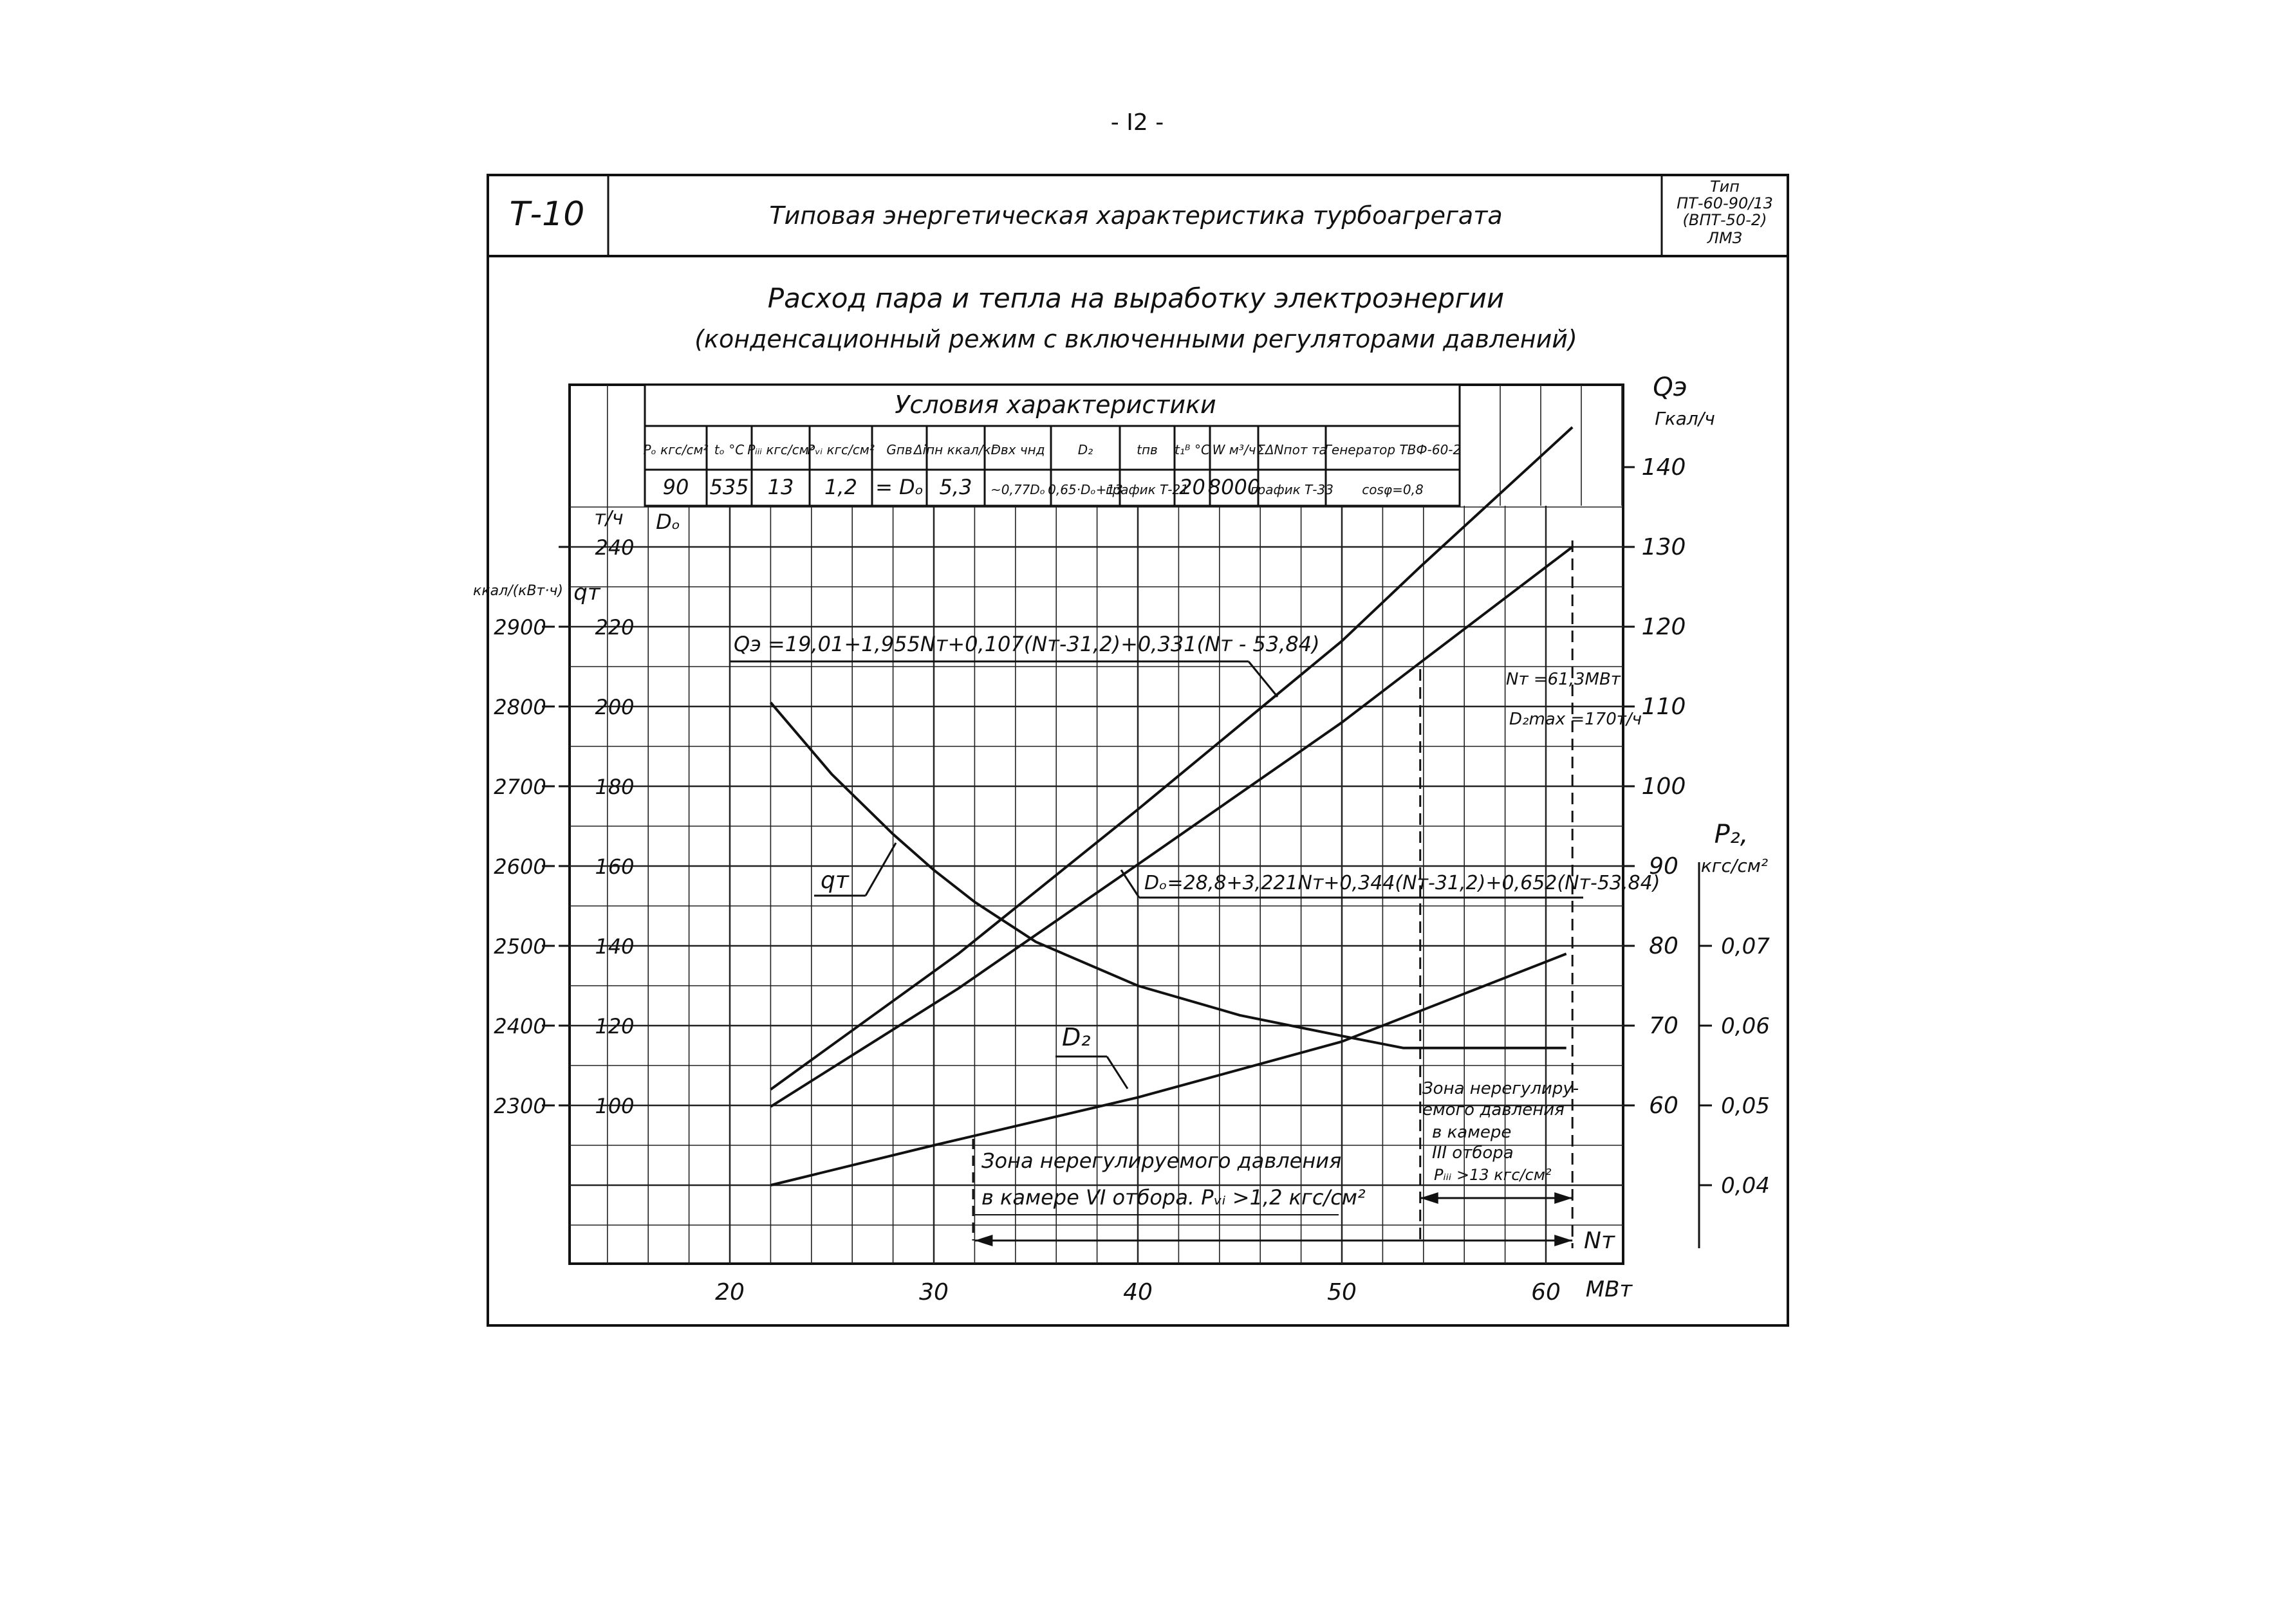 The image size is (2277, 1624). What do you see at coordinates (520, 1026) in the screenshot?
I see `left-q-tick-2400: 2400` at bounding box center [520, 1026].